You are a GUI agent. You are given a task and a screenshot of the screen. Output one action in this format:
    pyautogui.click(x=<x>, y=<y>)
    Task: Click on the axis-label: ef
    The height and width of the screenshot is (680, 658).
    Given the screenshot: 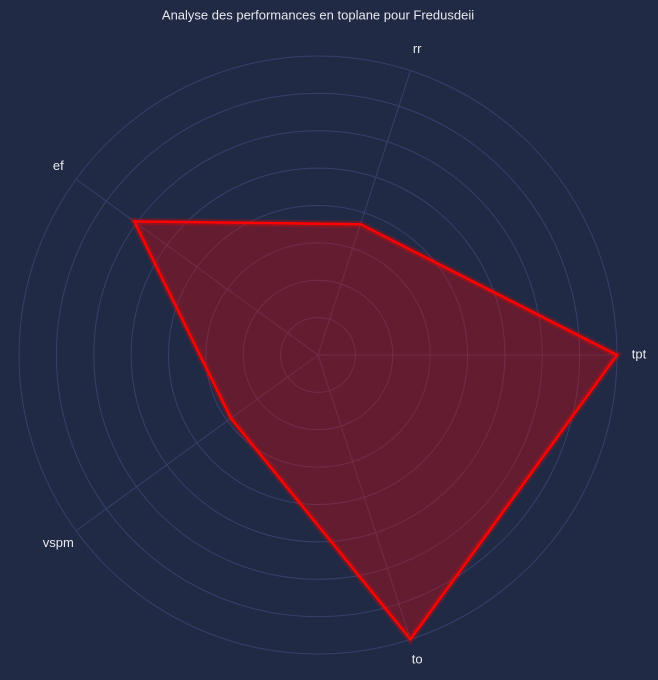 What is the action you would take?
    pyautogui.click(x=58, y=165)
    